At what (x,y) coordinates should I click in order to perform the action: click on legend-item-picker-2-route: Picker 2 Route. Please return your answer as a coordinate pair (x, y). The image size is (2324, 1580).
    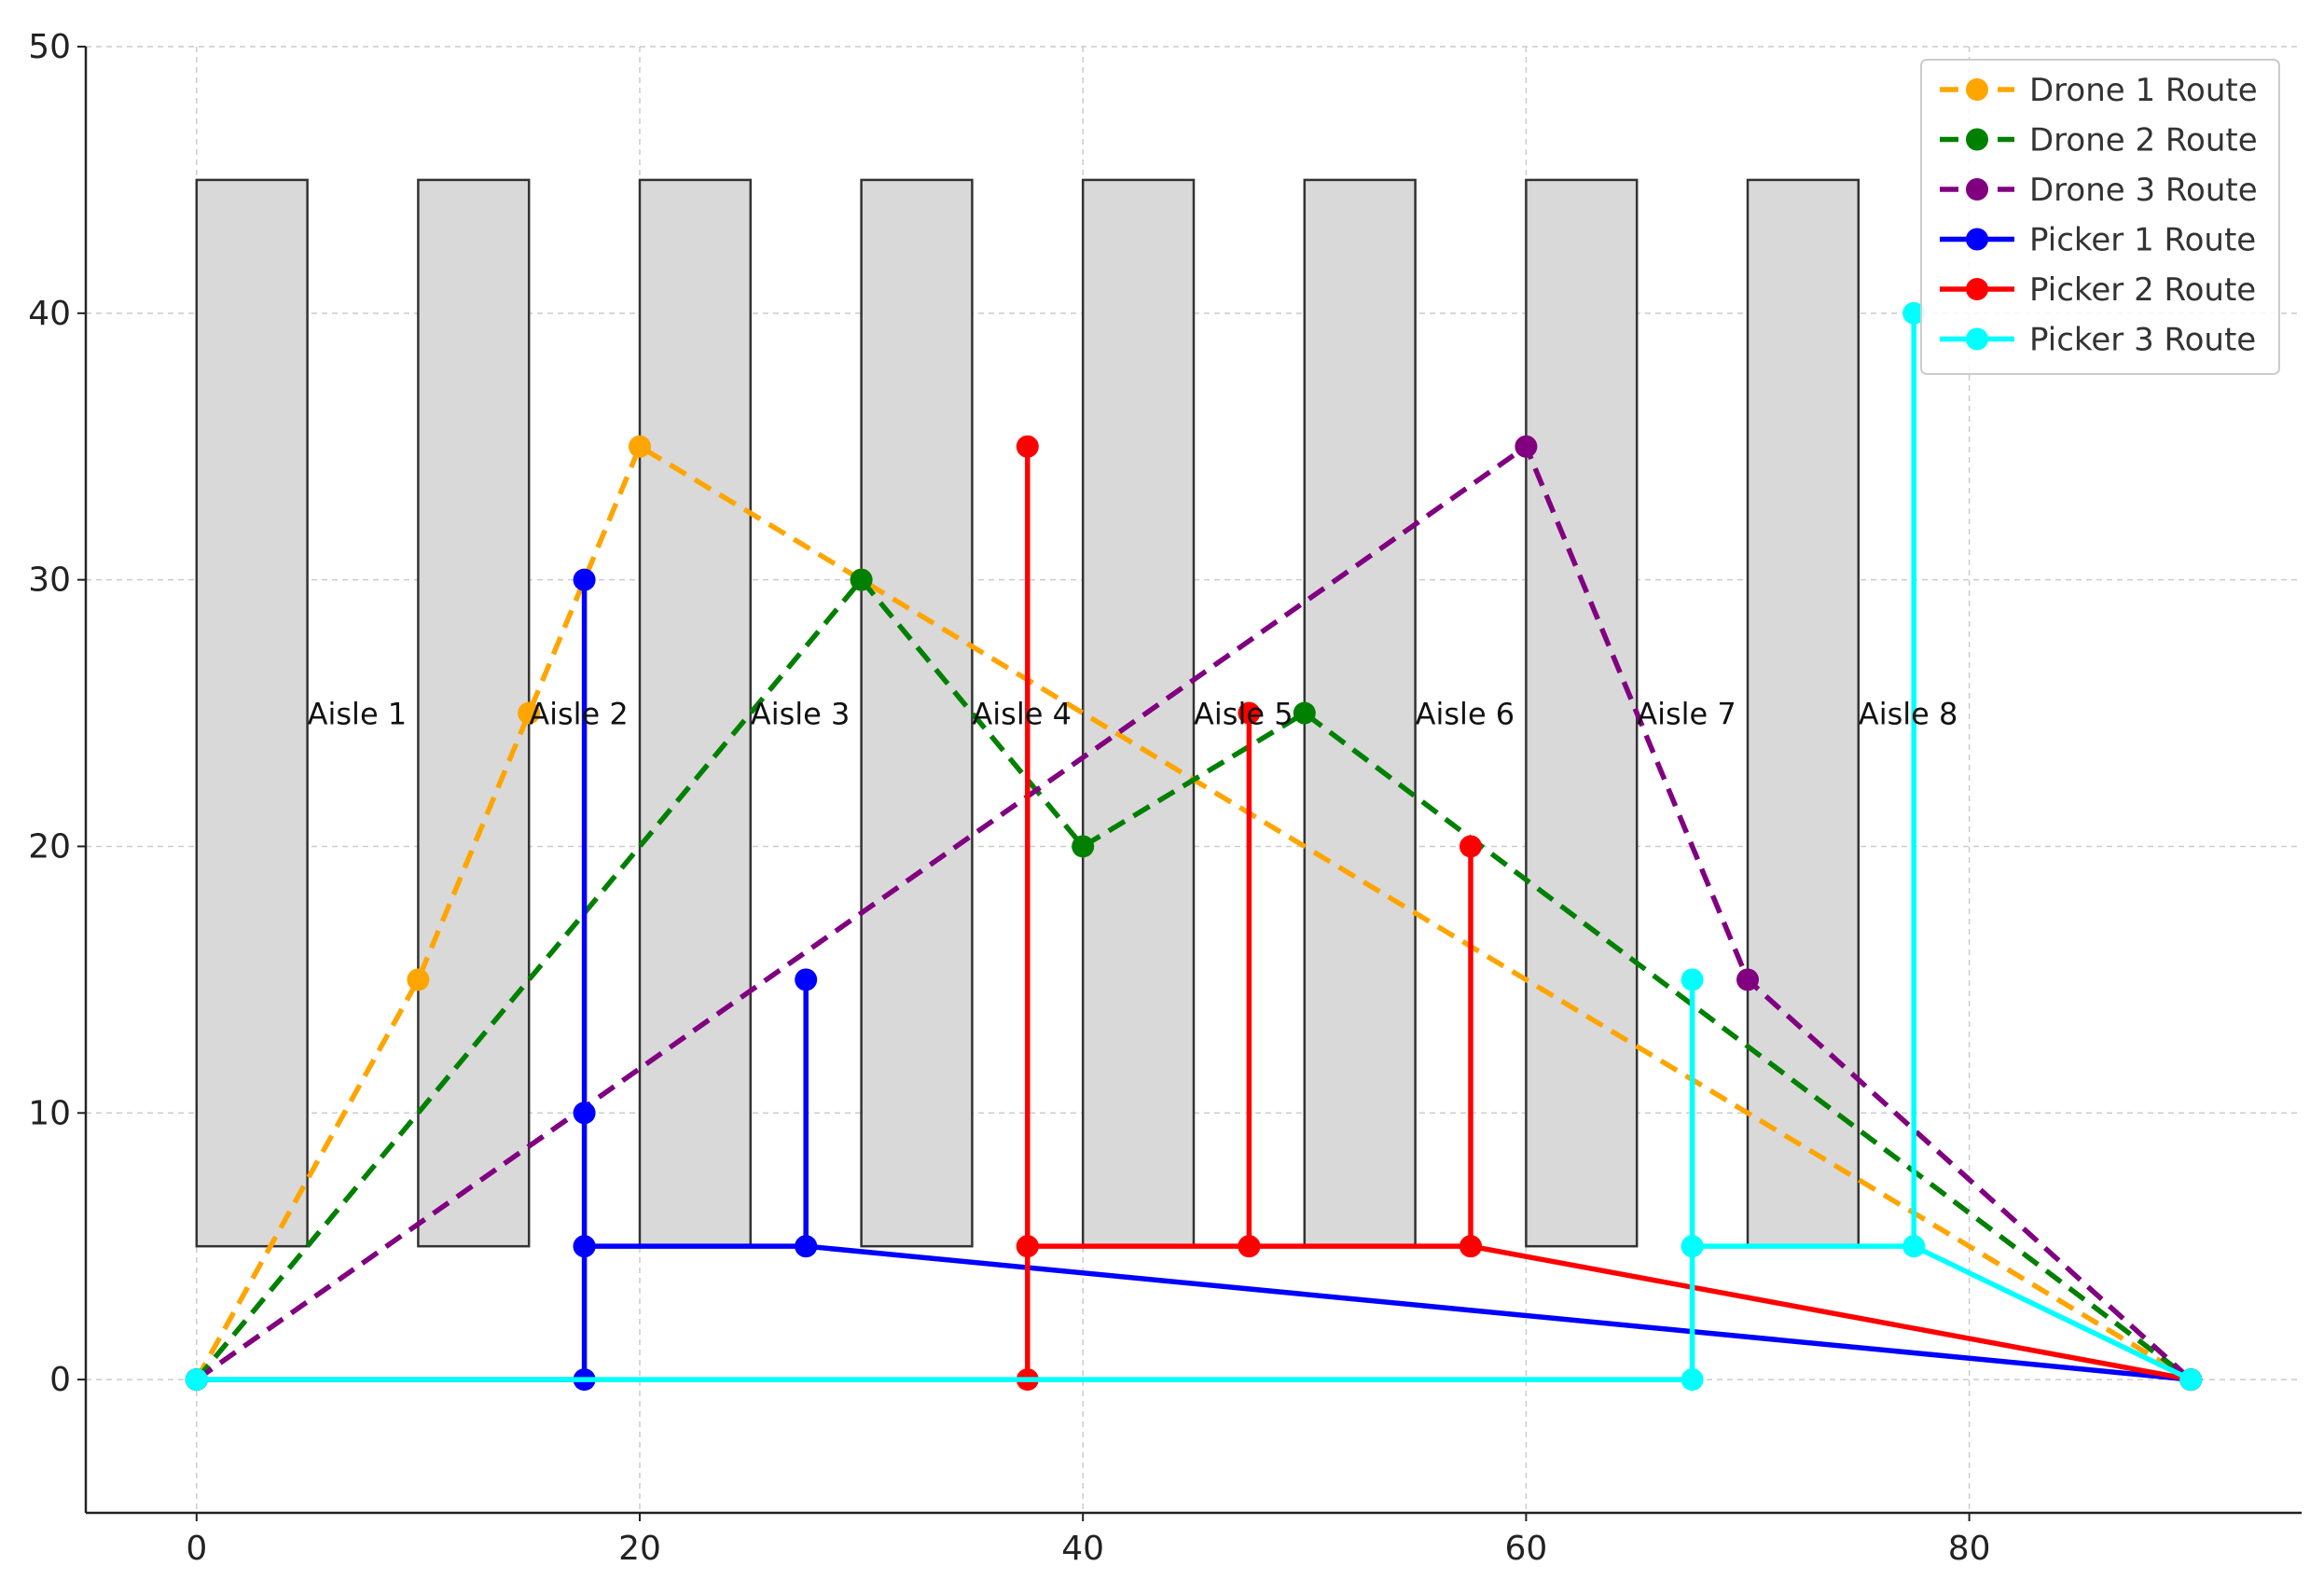
    Looking at the image, I should click on (2098, 290).